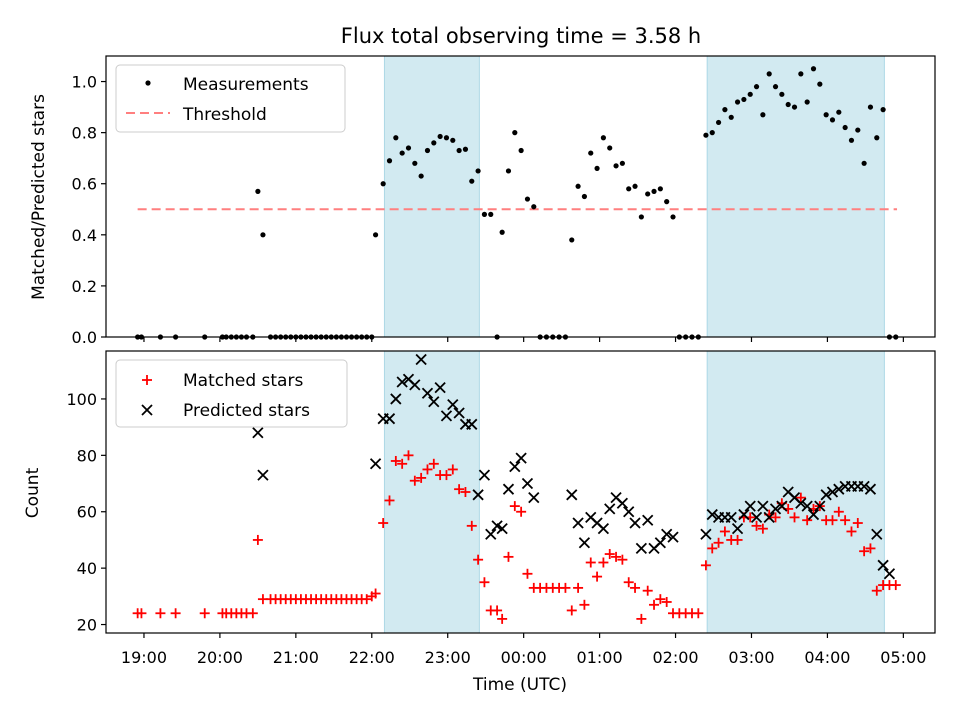 The width and height of the screenshot is (960, 724). I want to click on bottom-legend-box, so click(231, 393).